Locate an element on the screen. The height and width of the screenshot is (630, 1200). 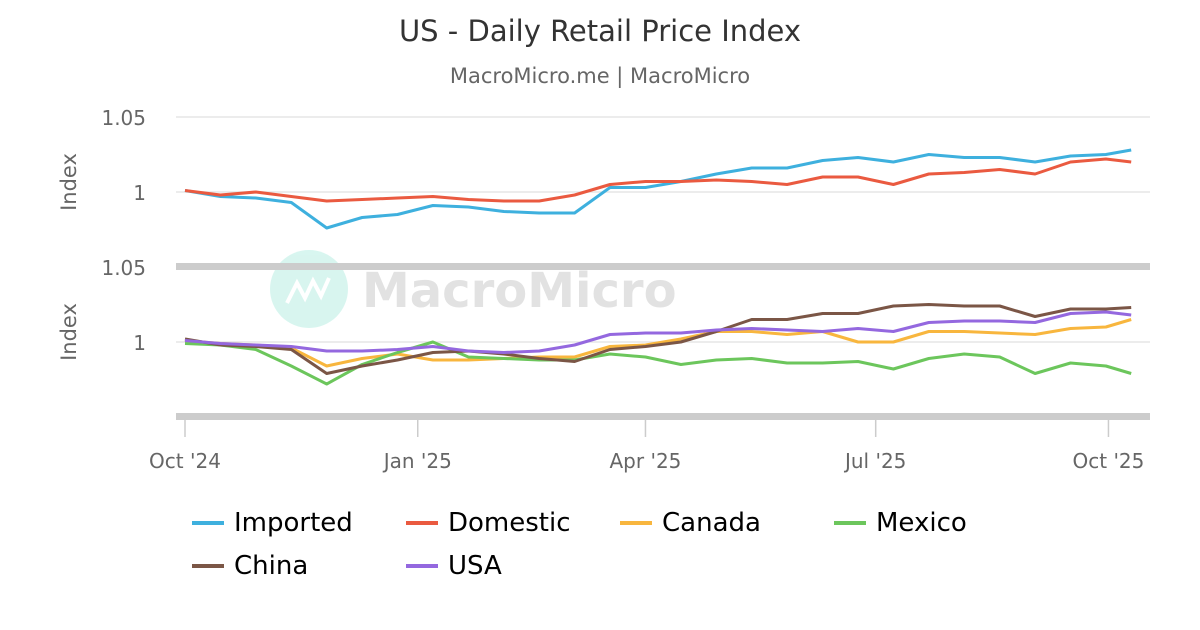
legend-label: Canada is located at coordinates (711, 523).